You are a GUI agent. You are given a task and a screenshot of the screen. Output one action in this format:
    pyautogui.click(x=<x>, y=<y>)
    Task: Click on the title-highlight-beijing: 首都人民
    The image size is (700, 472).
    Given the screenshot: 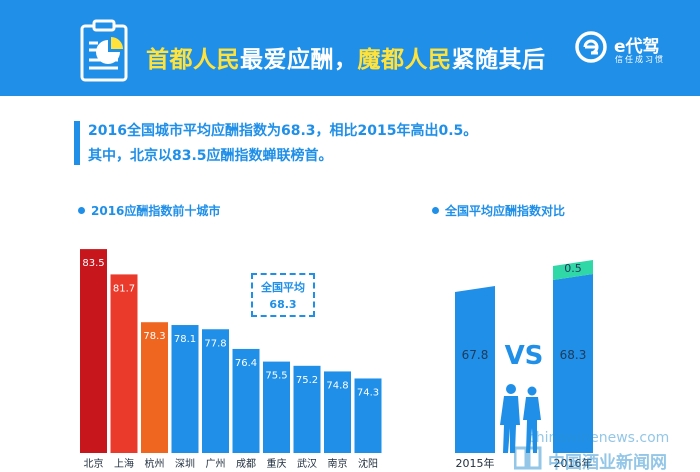 What is the action you would take?
    pyautogui.click(x=193, y=60)
    